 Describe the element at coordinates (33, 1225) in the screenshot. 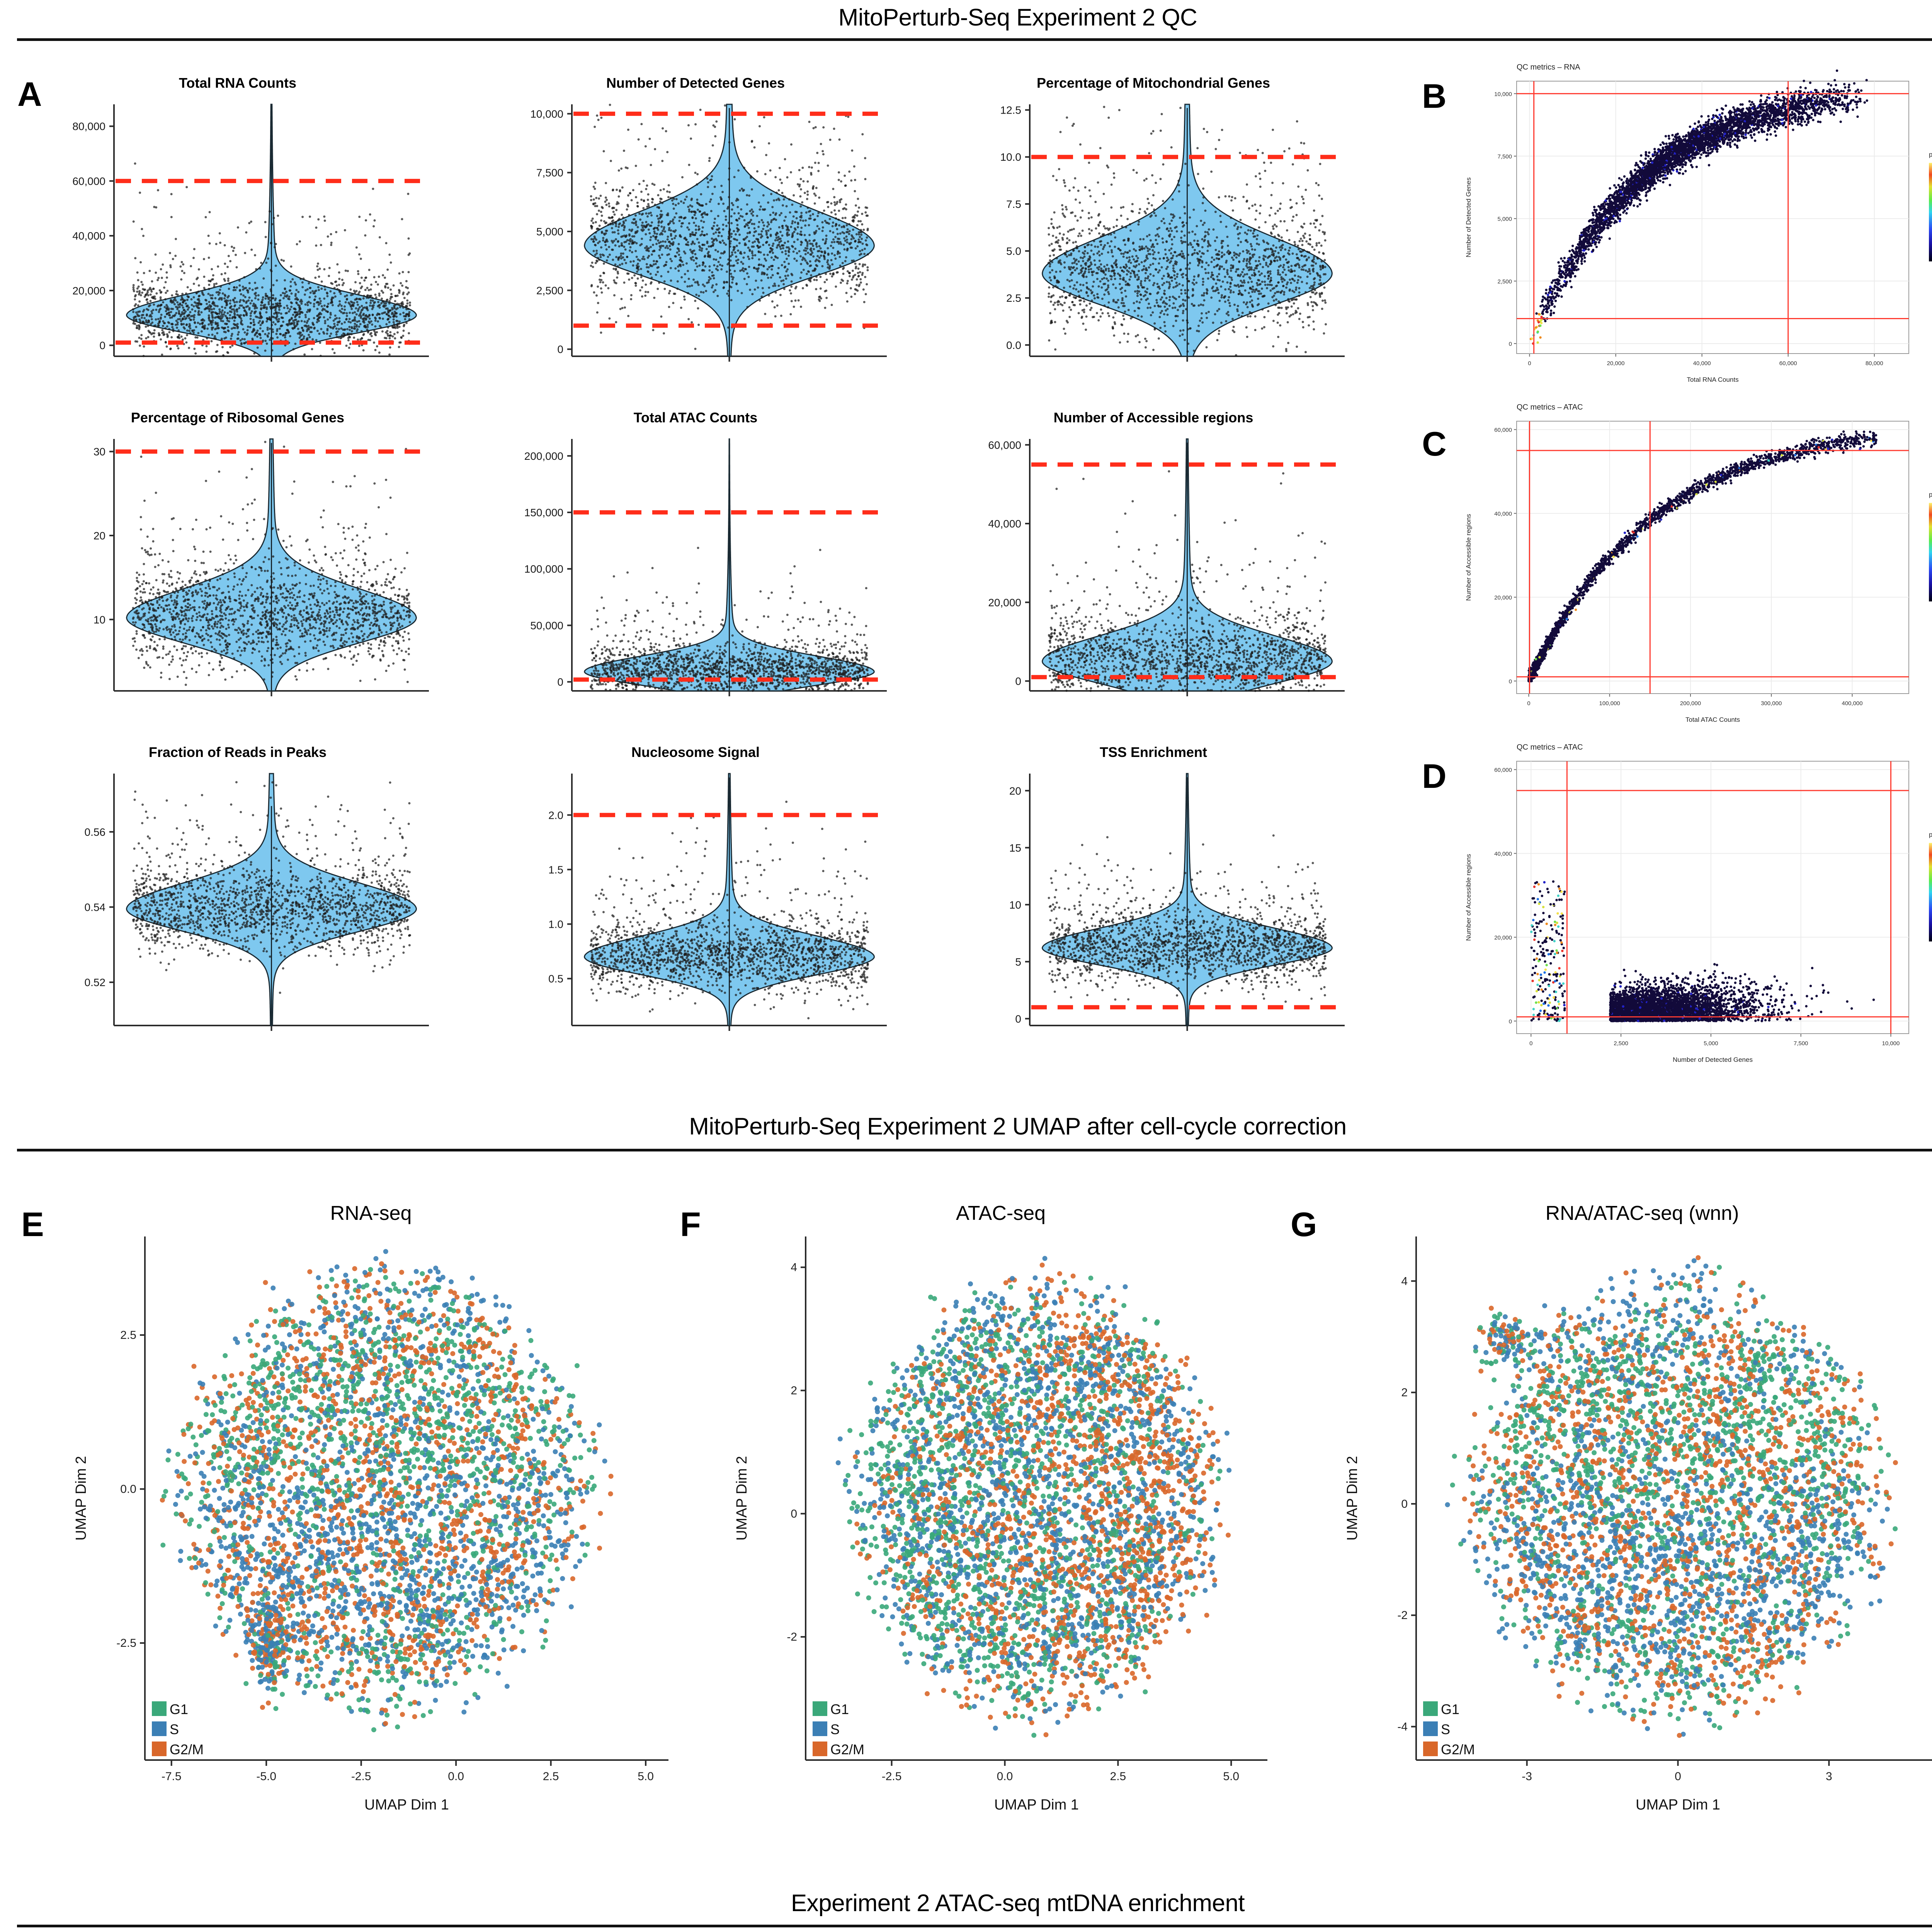

I see `panel-letter-e: E` at that location.